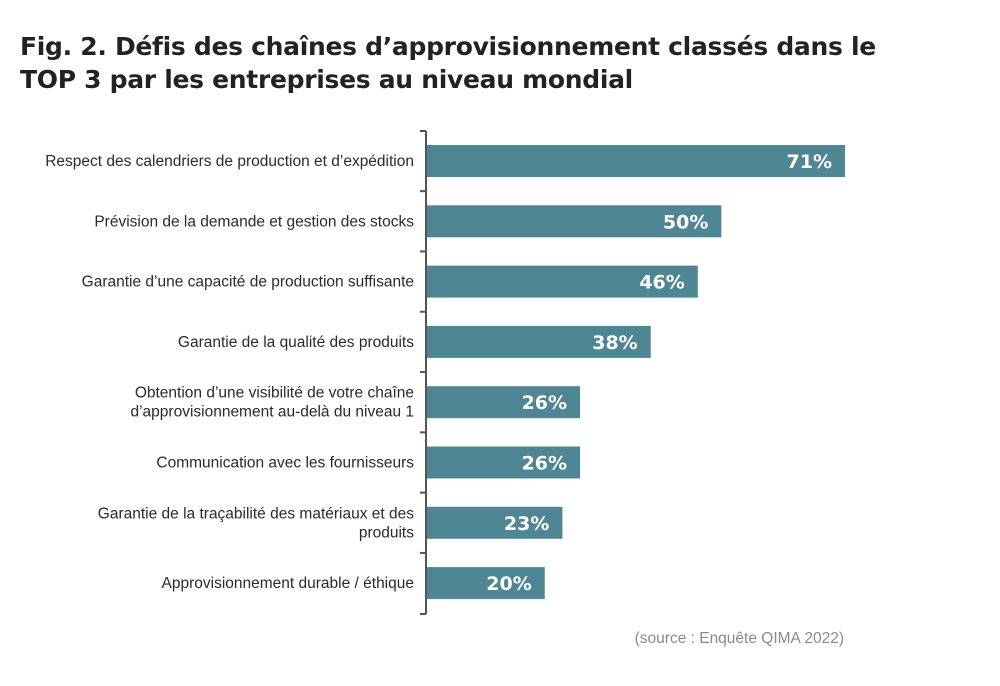  I want to click on category-label-4: Garantie de la qualité des produits, so click(296, 342).